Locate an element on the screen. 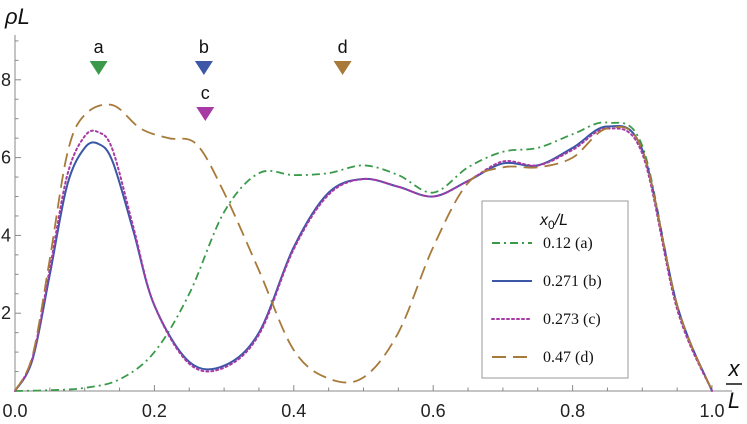 The height and width of the screenshot is (424, 747). legend-box is located at coordinates (555, 289).